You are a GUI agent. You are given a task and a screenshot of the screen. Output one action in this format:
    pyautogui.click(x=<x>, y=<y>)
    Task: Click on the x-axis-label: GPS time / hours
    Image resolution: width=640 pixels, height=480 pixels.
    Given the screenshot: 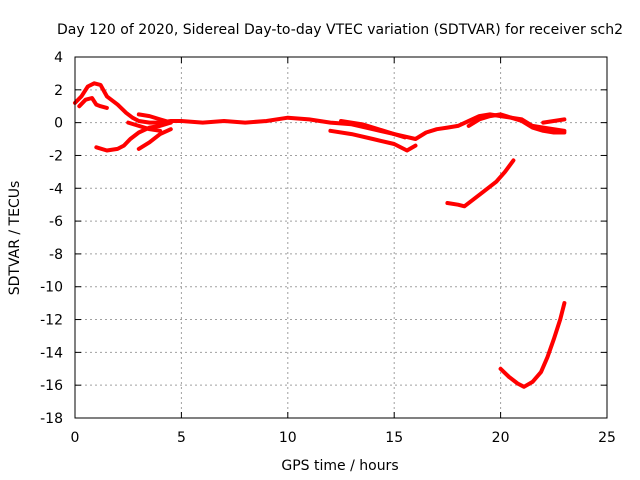 What is the action you would take?
    pyautogui.click(x=339, y=466)
    